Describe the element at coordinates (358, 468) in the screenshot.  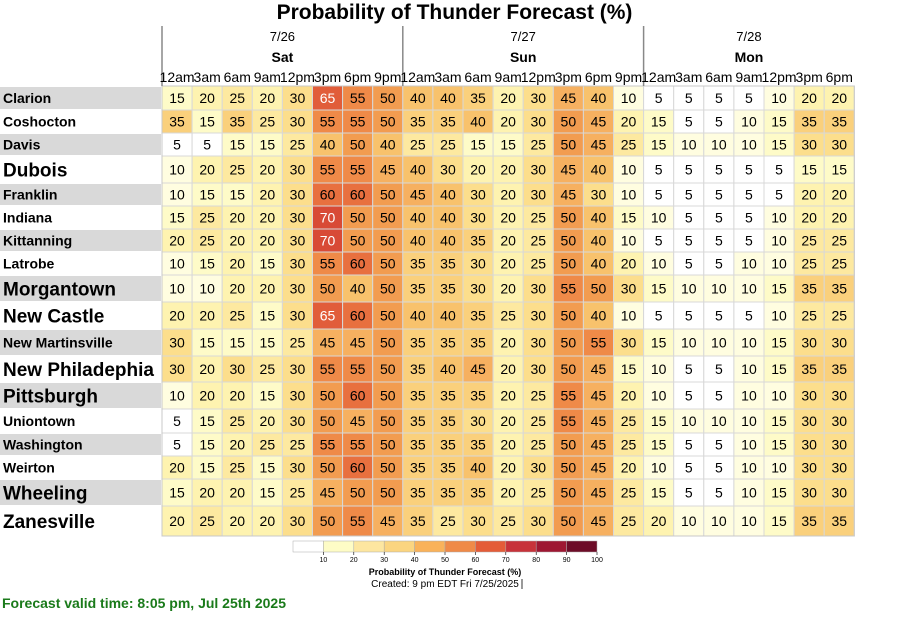
I see `cell-value: 60` at that location.